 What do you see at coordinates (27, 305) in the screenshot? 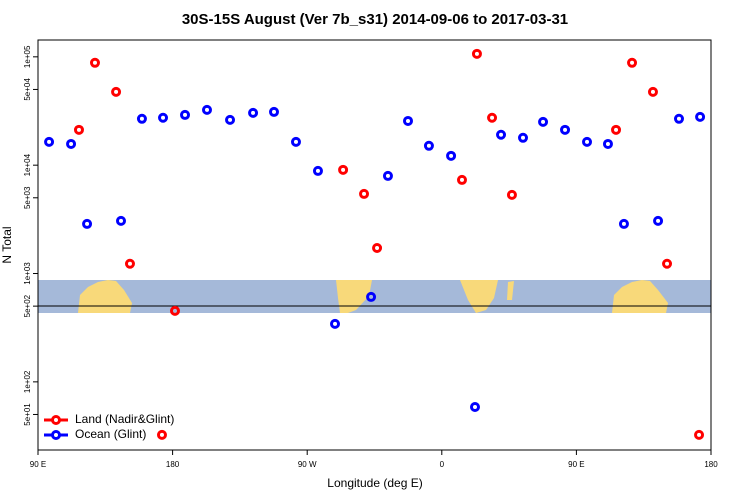
I see `y-tick-label: 5e+02` at bounding box center [27, 305].